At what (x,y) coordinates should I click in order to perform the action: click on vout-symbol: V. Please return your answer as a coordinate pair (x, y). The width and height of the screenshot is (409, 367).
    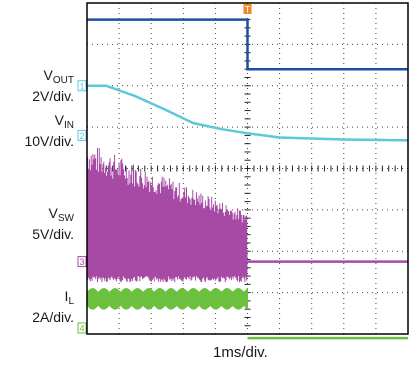
    Looking at the image, I should click on (48, 75).